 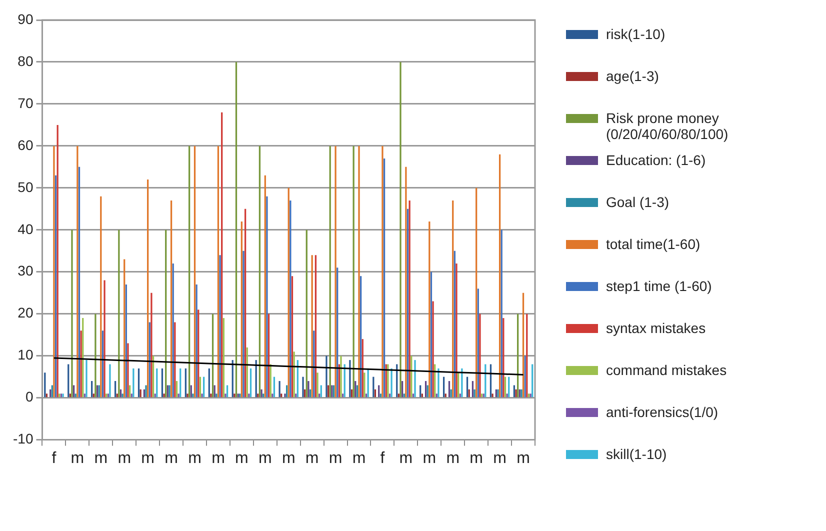 I want to click on y-tick-label: 0, so click(x=29, y=396).